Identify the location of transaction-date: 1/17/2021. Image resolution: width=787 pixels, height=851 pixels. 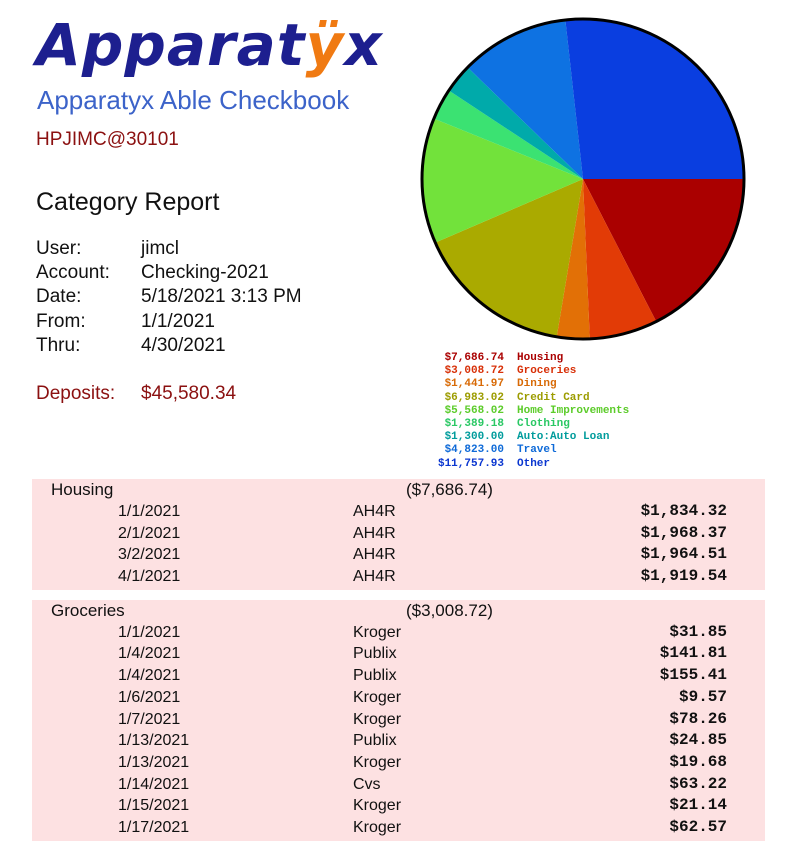
(154, 827).